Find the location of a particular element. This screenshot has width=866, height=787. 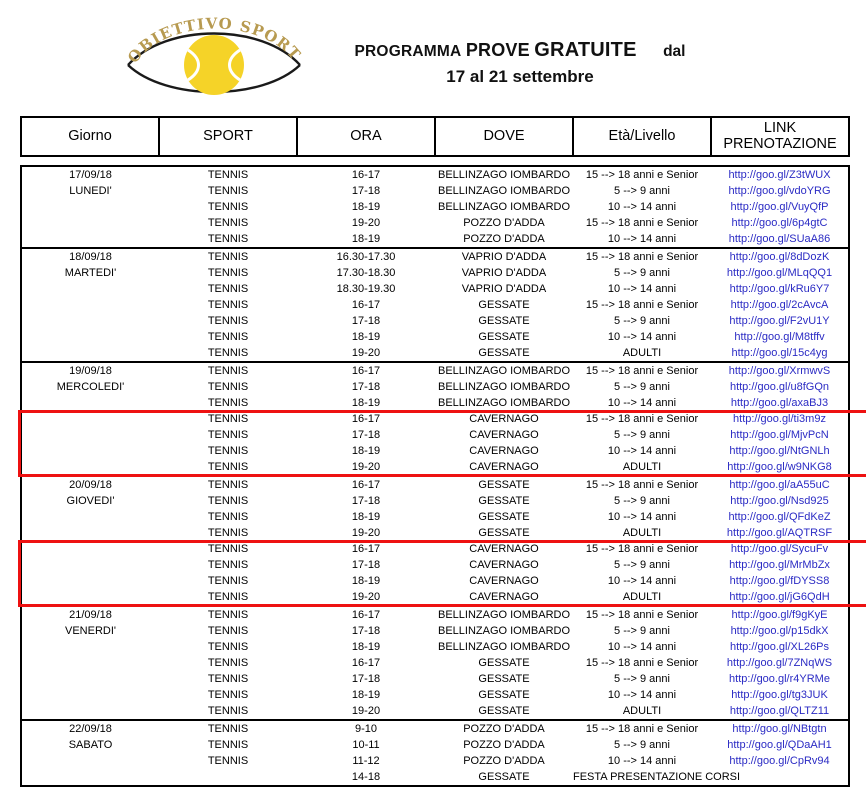

obiettivo-sport-logo: OBIETTIVO SPORT is located at coordinates (214, 55).